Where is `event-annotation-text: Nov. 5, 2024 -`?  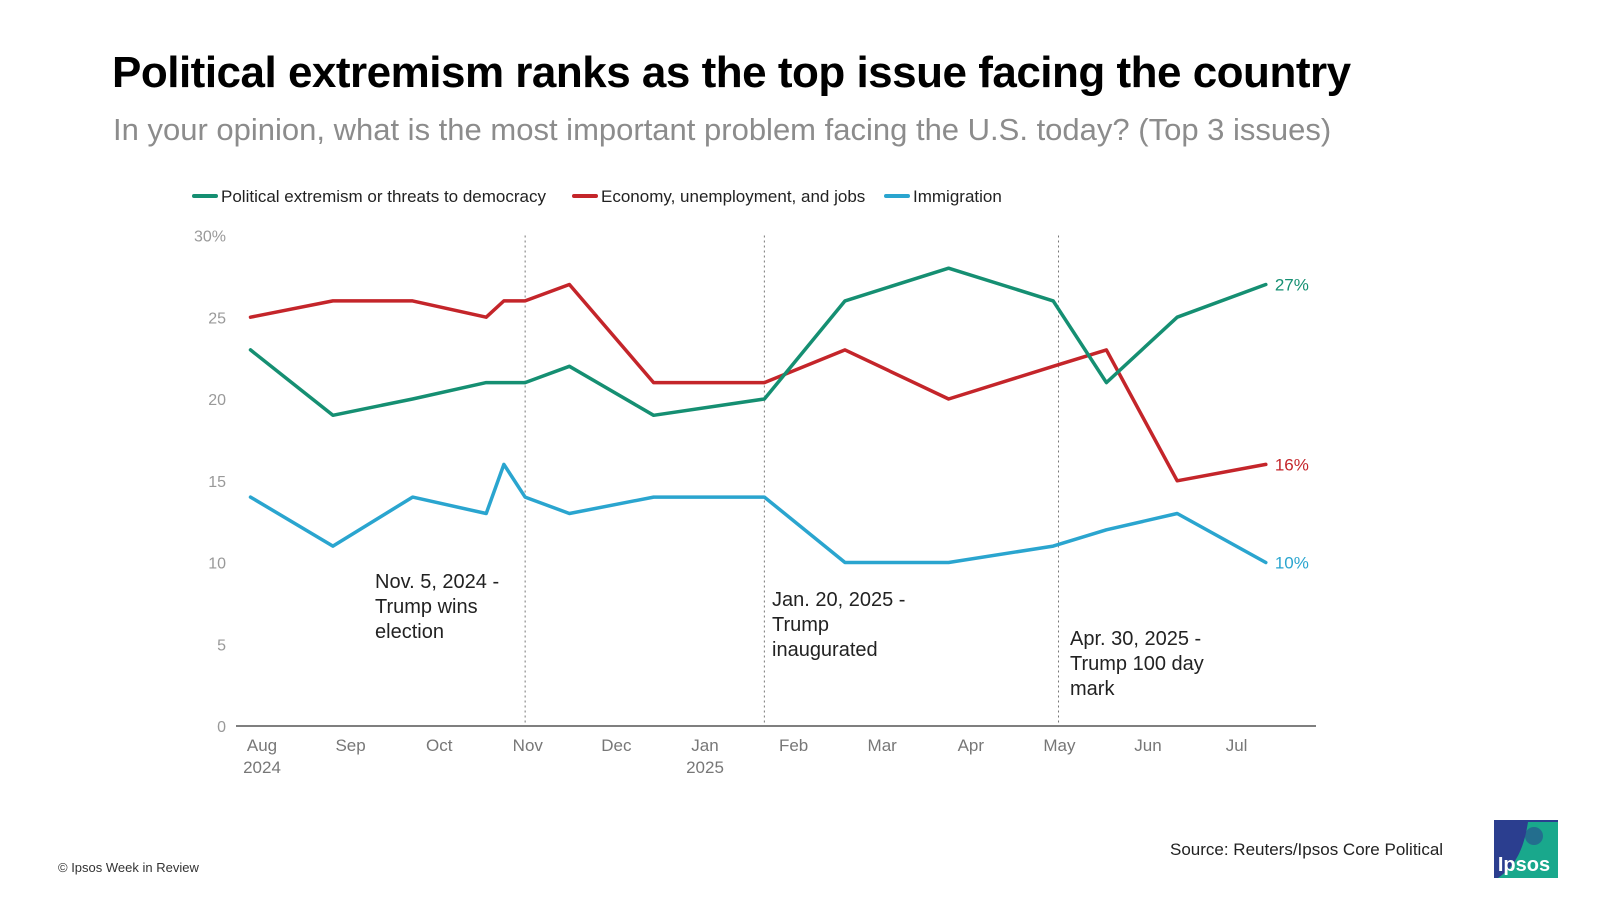 event-annotation-text: Nov. 5, 2024 - is located at coordinates (437, 582).